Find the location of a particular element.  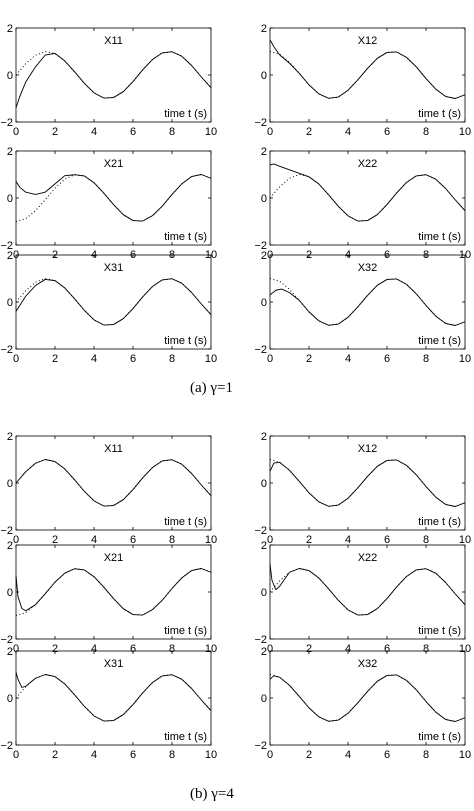

chart-4-xtick-label-1: 2 is located at coordinates (55, 359).